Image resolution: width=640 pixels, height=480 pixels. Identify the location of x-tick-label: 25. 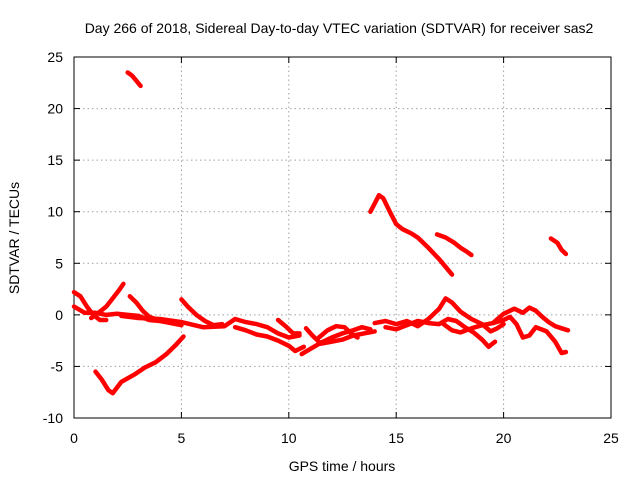
(611, 438).